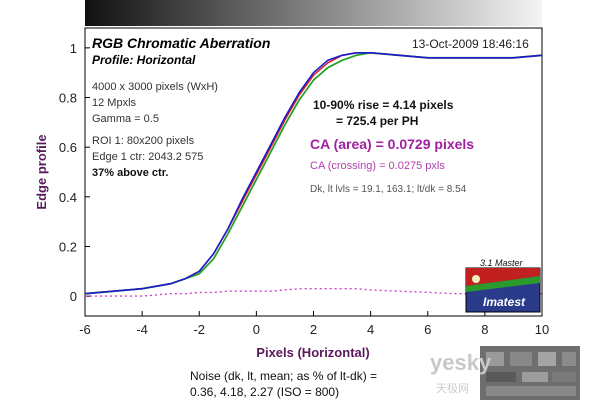 The width and height of the screenshot is (600, 400). Describe the element at coordinates (74, 172) in the screenshot. I see `y-axis: 0 0.2 0.4 0.6 0.8 1` at that location.